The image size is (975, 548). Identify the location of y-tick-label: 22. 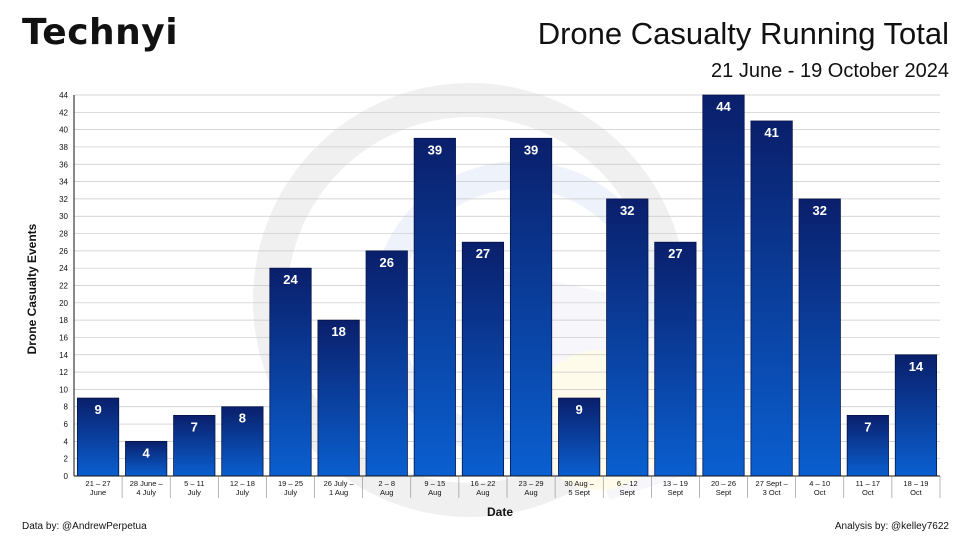
(63, 286).